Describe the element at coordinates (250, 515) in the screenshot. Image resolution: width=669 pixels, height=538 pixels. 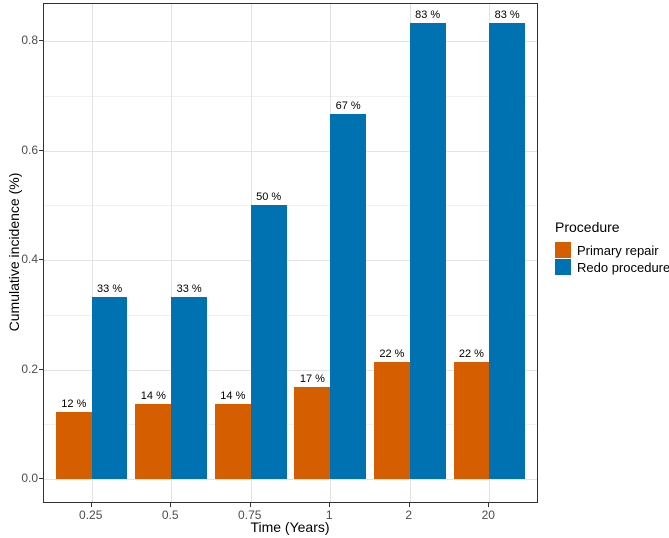
I see `x-tick-label: 0.75` at that location.